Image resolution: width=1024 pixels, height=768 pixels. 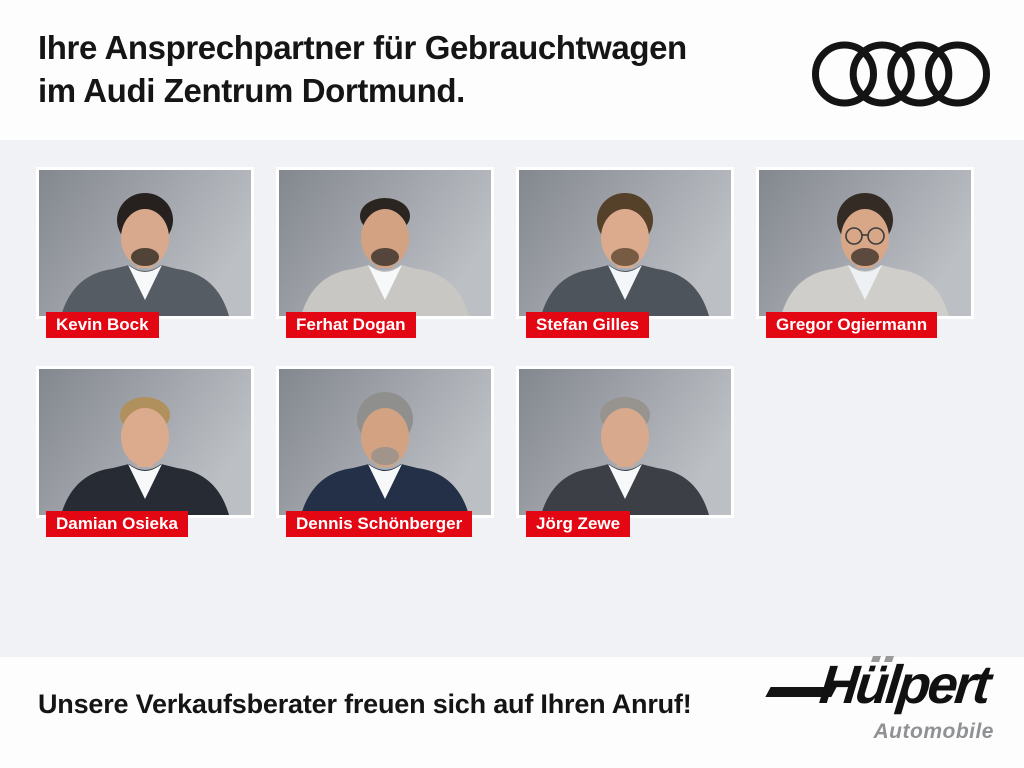 I want to click on person-card: Dennis Schönberger, so click(x=385, y=451).